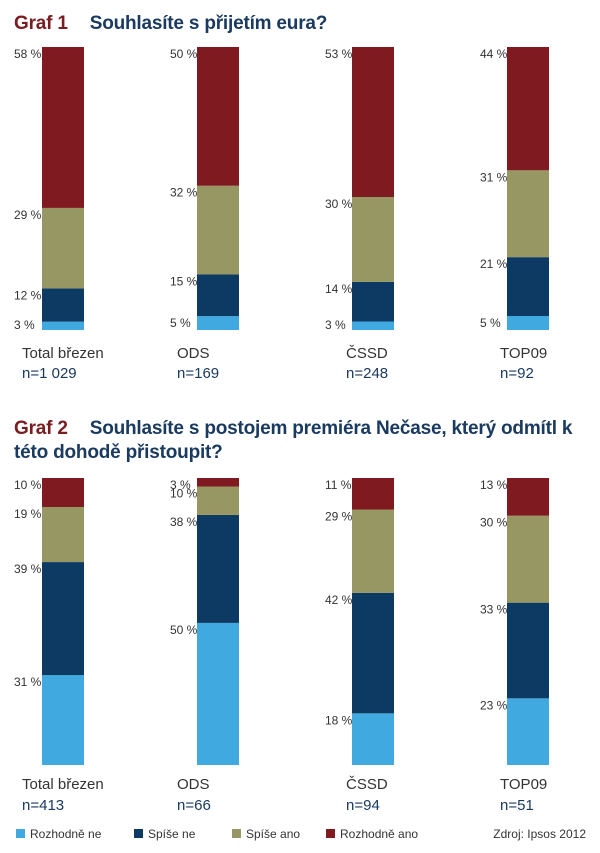  I want to click on chart1-heading: Graf 1 Souhlasíte s přijetím eura?, so click(170, 24).